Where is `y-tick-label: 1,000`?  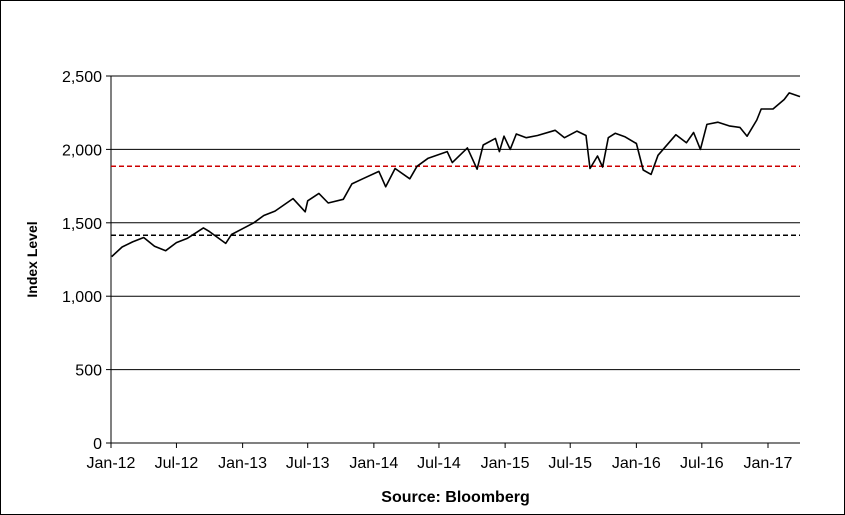 y-tick-label: 1,000 is located at coordinates (82, 297).